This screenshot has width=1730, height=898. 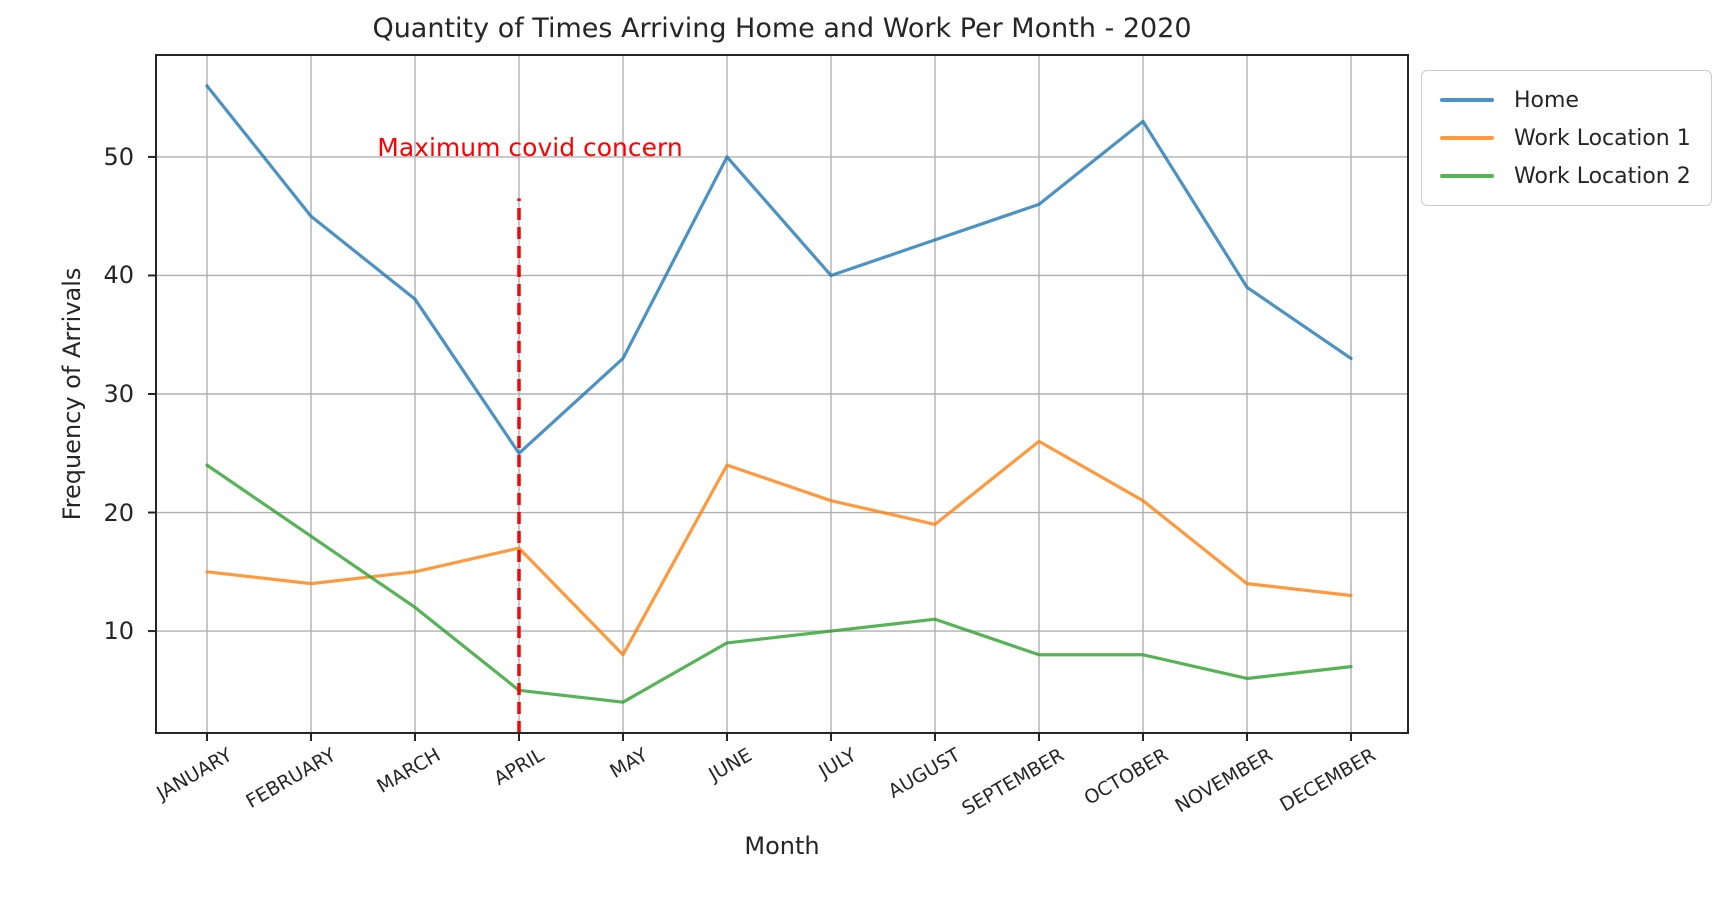 What do you see at coordinates (118, 275) in the screenshot?
I see `y-tick-label: 40` at bounding box center [118, 275].